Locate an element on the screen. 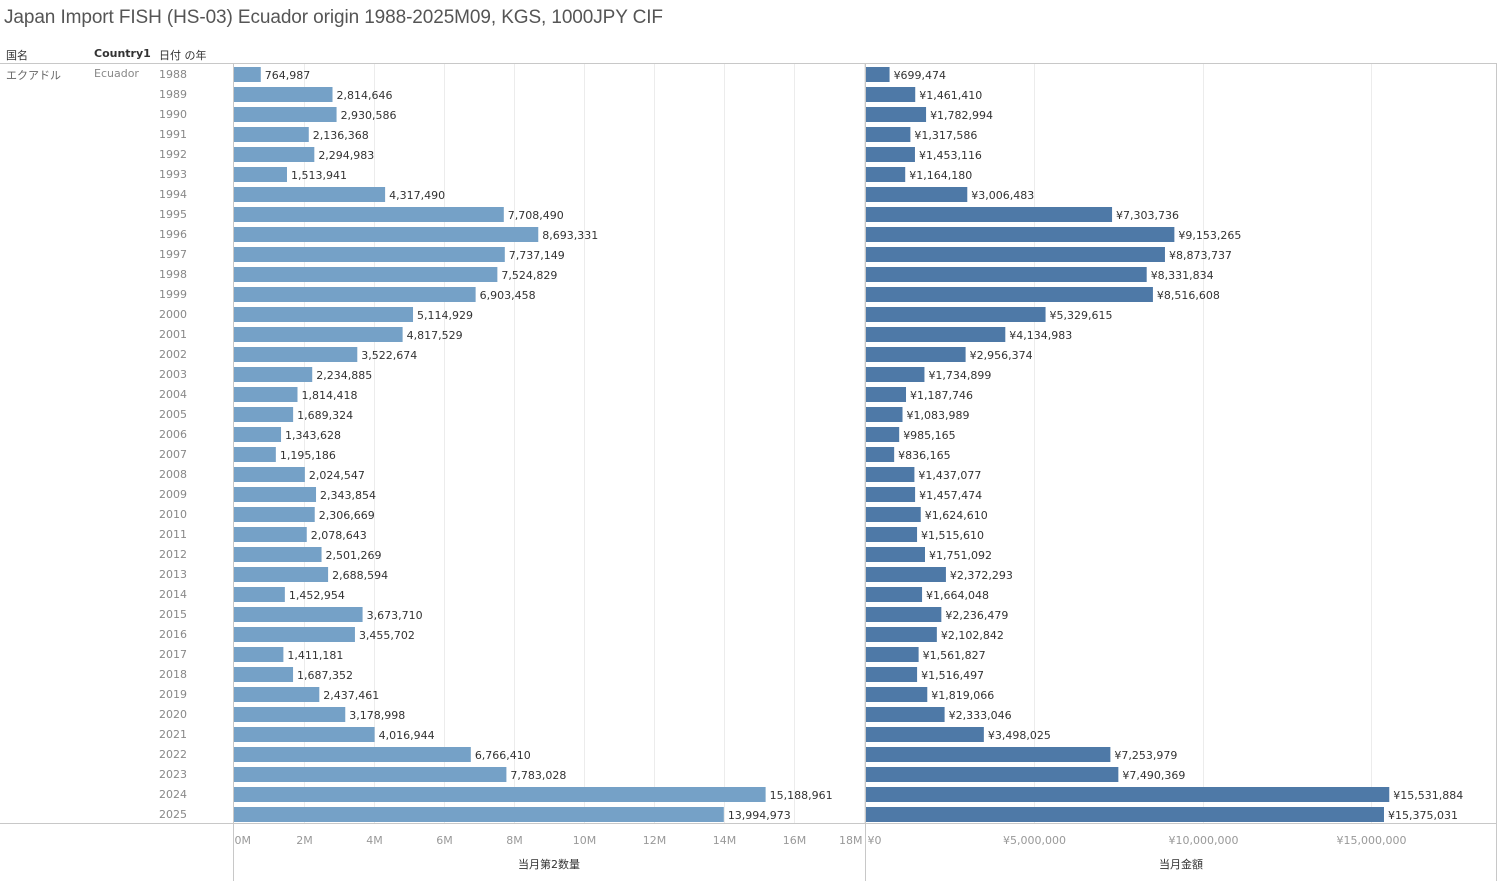 This screenshot has width=1499, height=881. amount-value-label: ¥7,490,369 is located at coordinates (1153, 775).